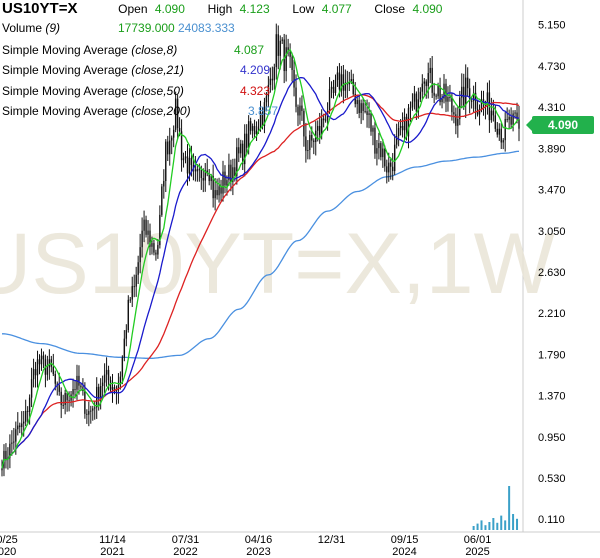 This screenshot has width=600, height=558. What do you see at coordinates (8, 552) in the screenshot?
I see `x-tick-year: 2020` at bounding box center [8, 552].